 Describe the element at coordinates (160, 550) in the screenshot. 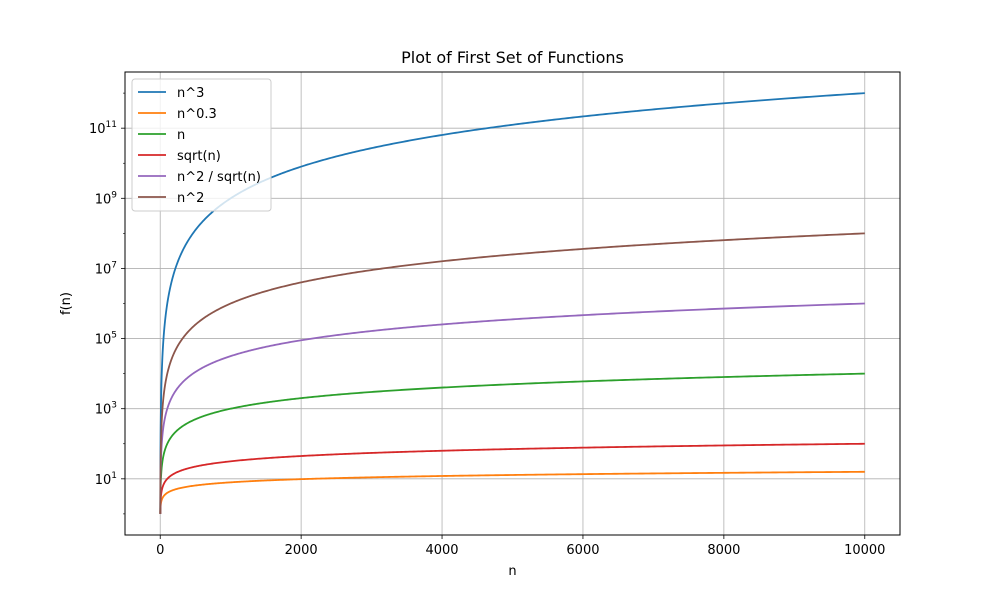

I see `x-tick-label: 0` at that location.